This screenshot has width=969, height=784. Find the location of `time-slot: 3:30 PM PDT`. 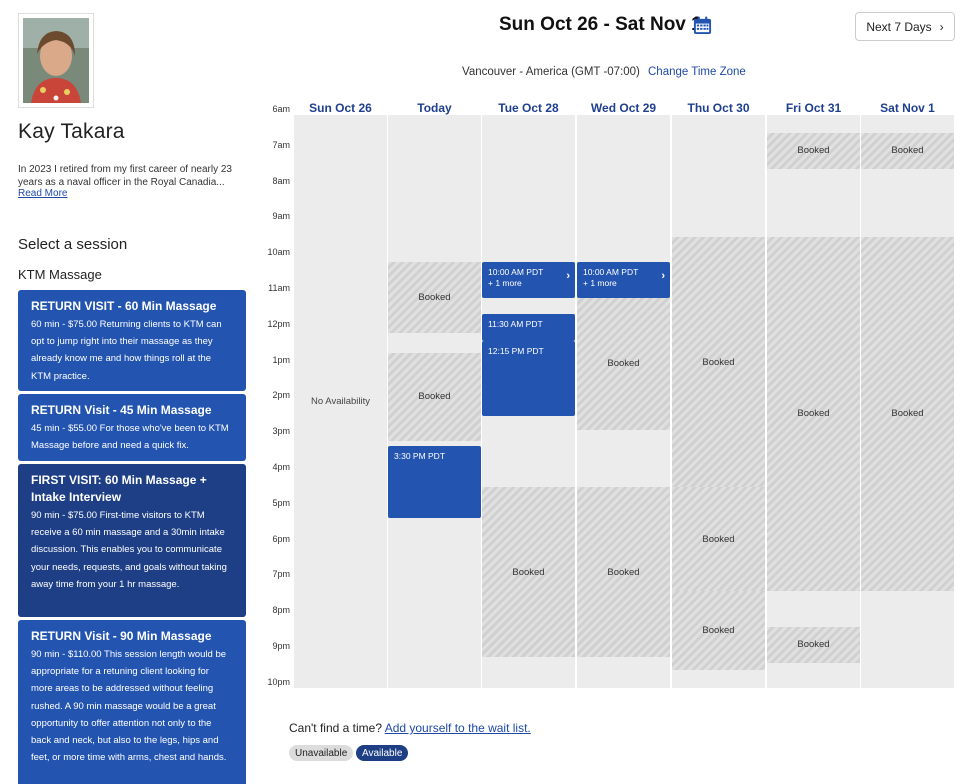

time-slot: 3:30 PM PDT is located at coordinates (434, 482).